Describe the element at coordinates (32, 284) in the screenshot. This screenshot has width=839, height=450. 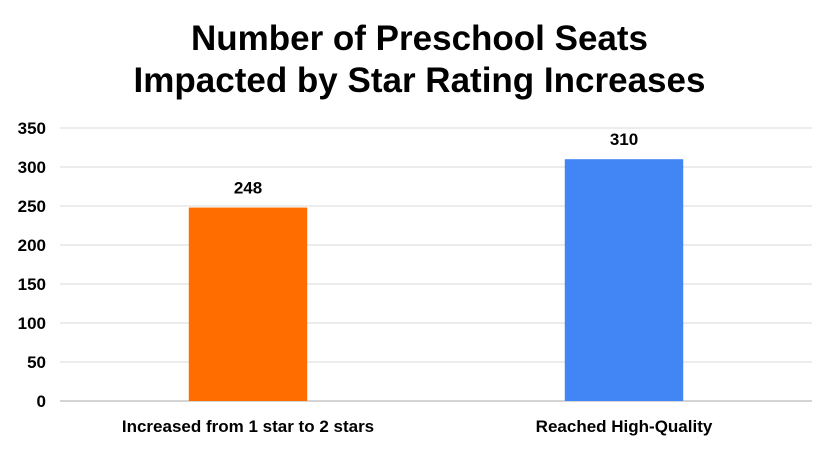
I see `y-tick-label: 150` at that location.